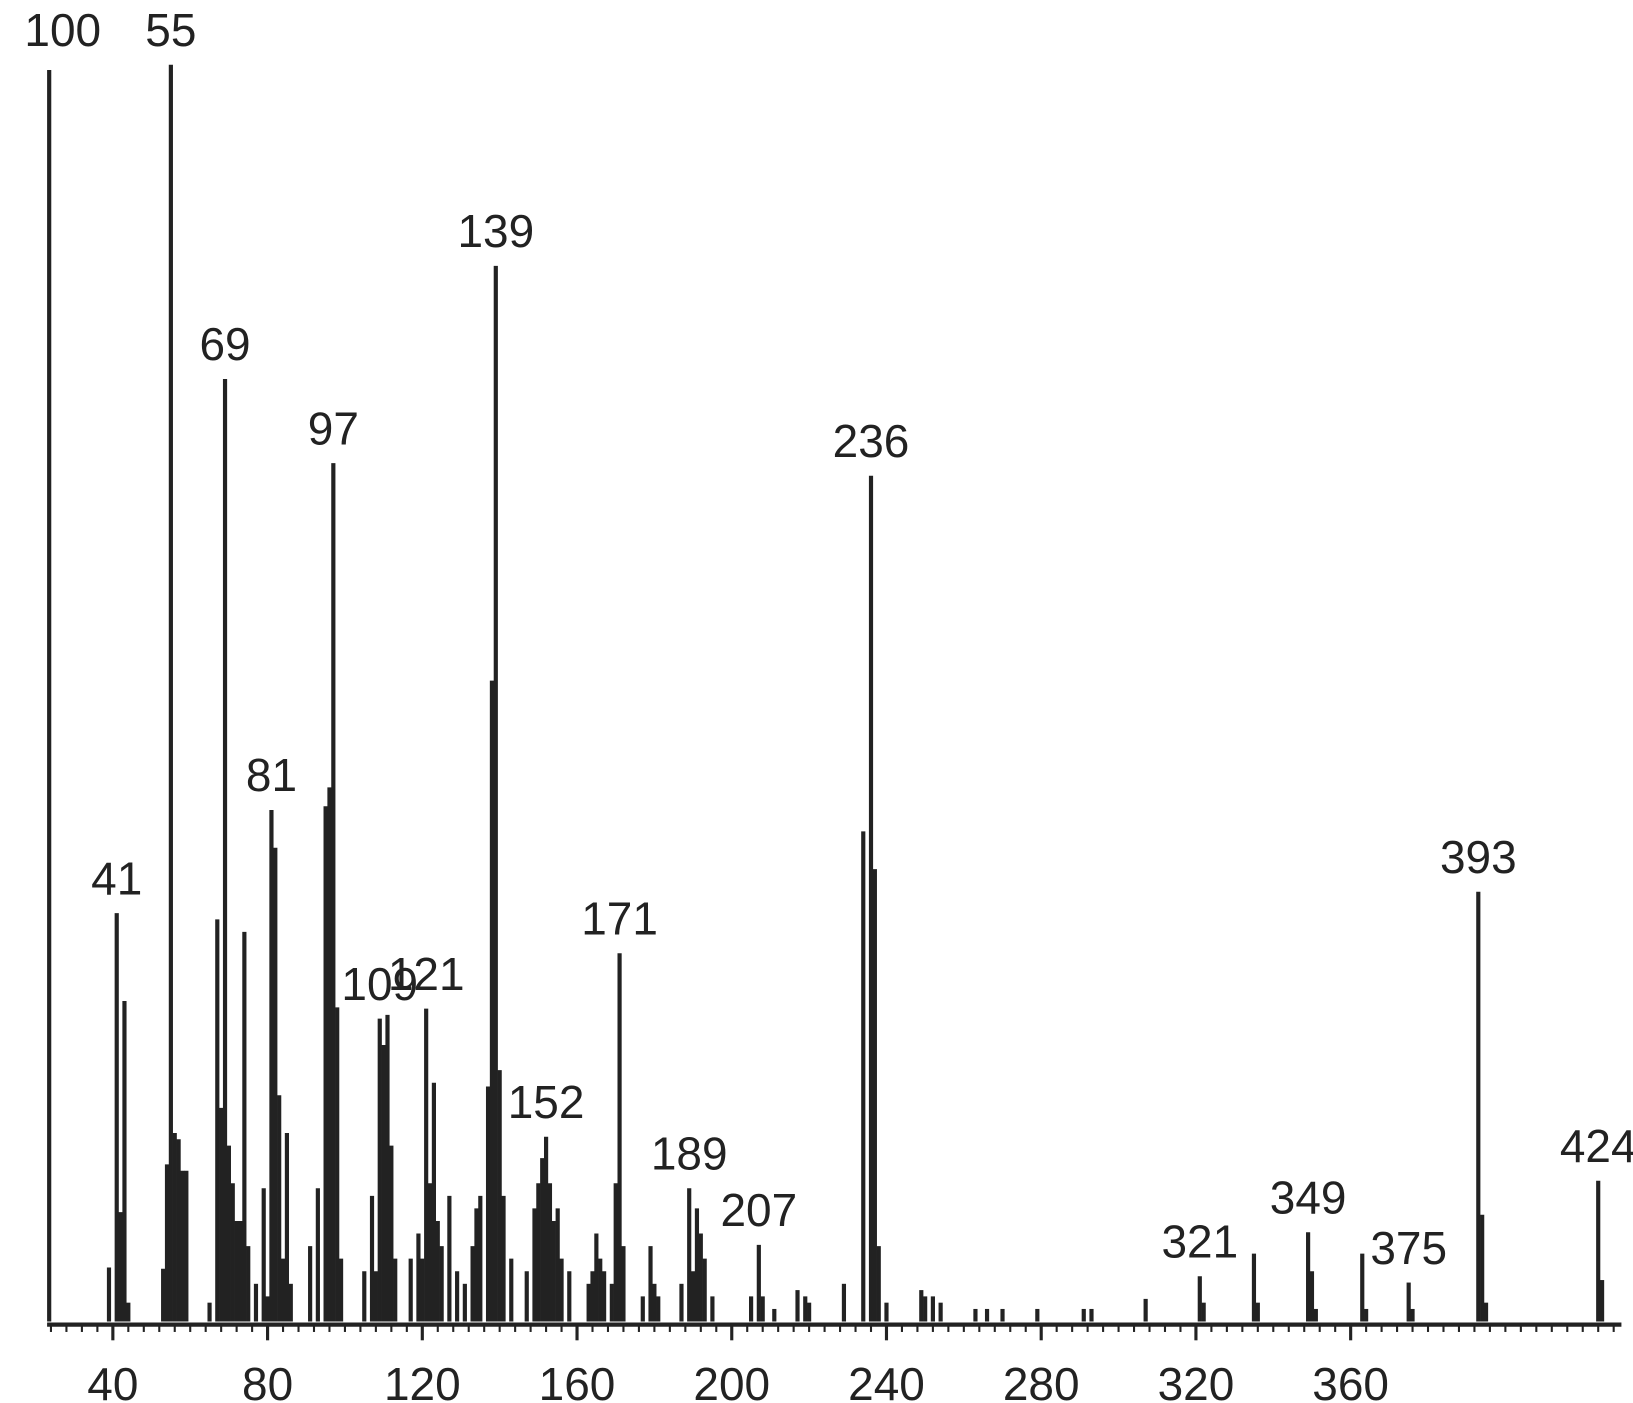  I want to click on peak-label: 424, so click(1596, 1146).